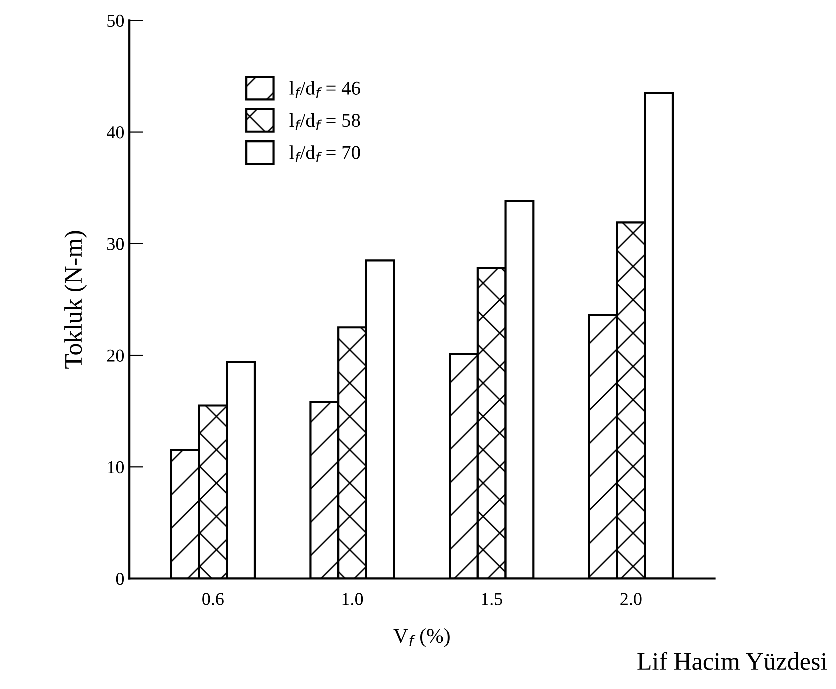  Describe the element at coordinates (213, 599) in the screenshot. I see `x-tick-label: 0.6` at that location.